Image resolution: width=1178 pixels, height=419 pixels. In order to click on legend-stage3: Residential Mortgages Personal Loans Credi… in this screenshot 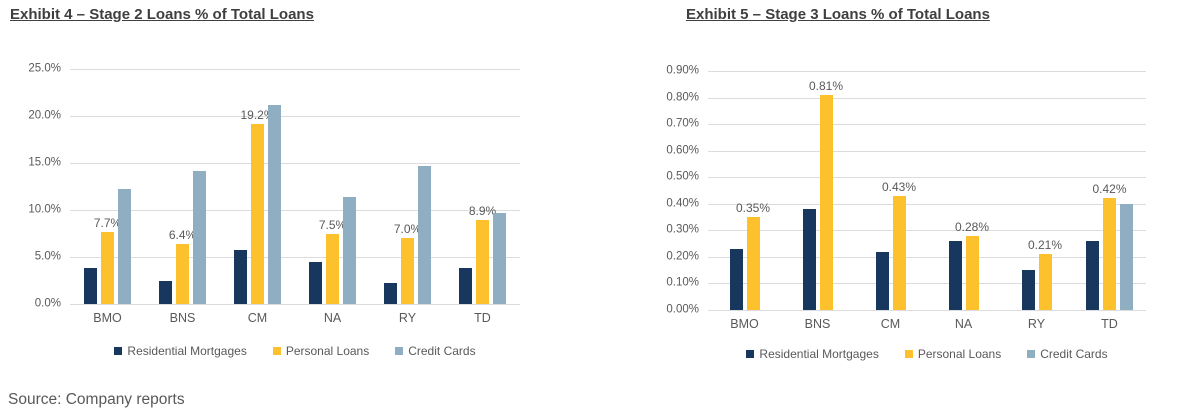, I will do `click(927, 354)`.